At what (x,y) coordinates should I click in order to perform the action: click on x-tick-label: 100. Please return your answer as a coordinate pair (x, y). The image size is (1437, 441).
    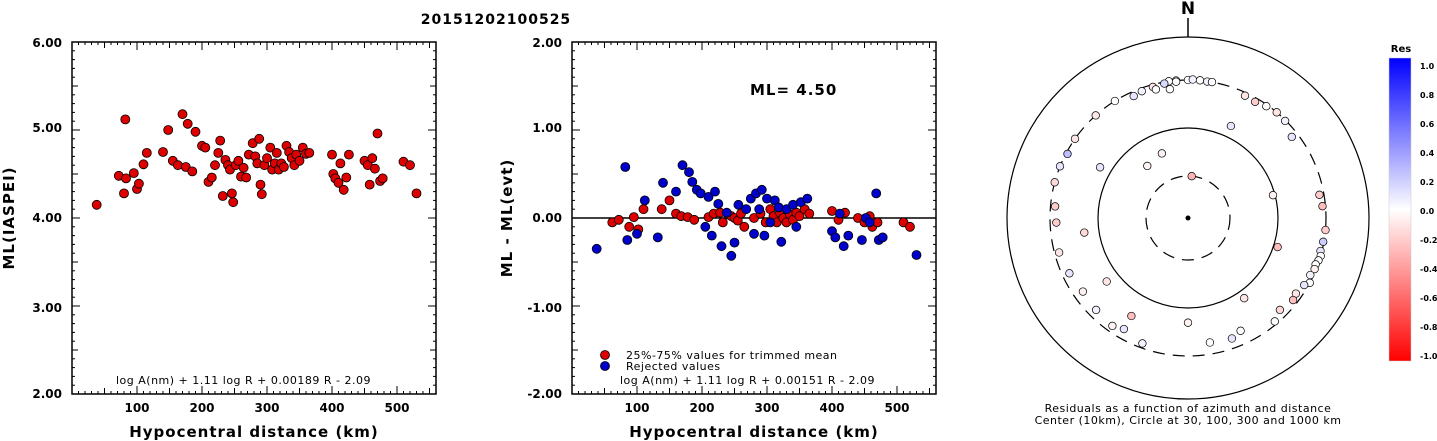
    Looking at the image, I should click on (636, 408).